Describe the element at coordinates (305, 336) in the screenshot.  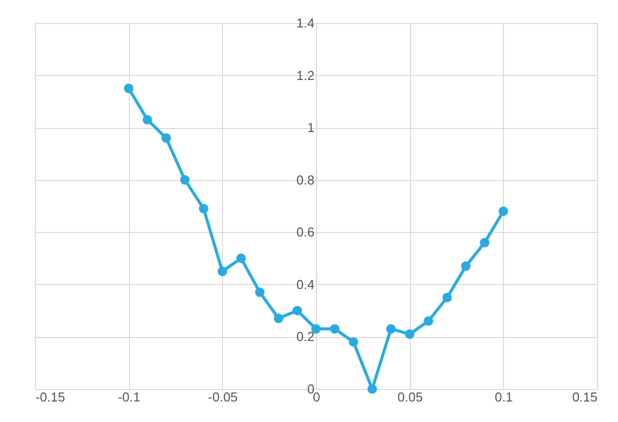
I see `y-tick-label: 0.2` at that location.